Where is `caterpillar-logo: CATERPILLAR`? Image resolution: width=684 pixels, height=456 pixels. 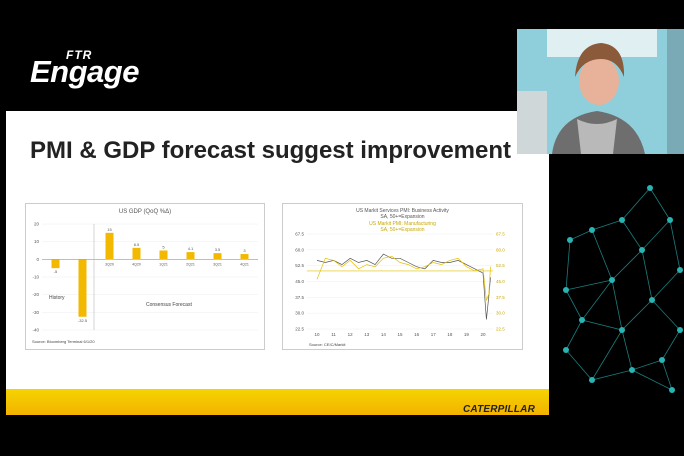
caterpillar-logo: CATERPILLAR is located at coordinates (498, 409).